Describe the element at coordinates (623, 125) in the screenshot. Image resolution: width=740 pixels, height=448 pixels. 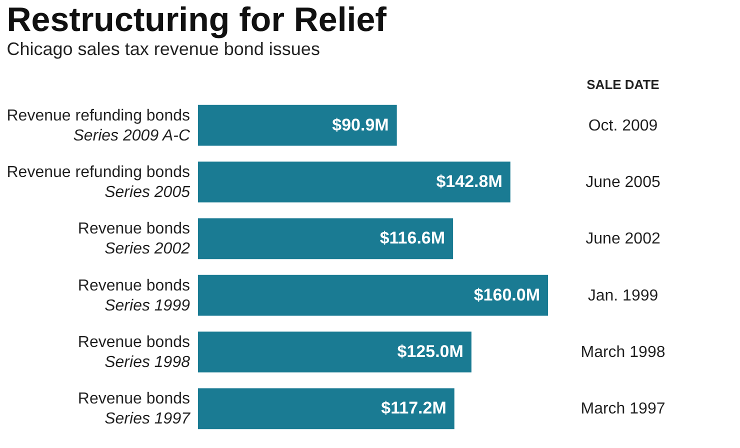
I see `y2-tick-label: Oct. 2009` at that location.